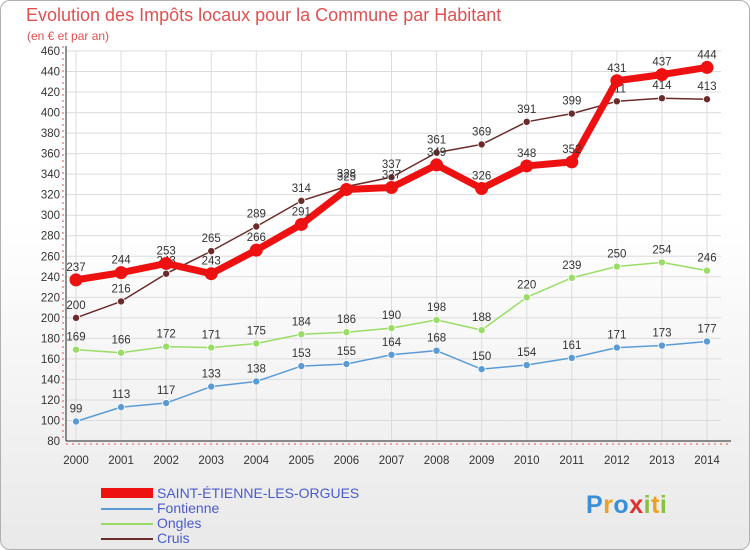 This screenshot has height=550, width=750. What do you see at coordinates (121, 407) in the screenshot?
I see `series-fontienne-point-2001` at bounding box center [121, 407].